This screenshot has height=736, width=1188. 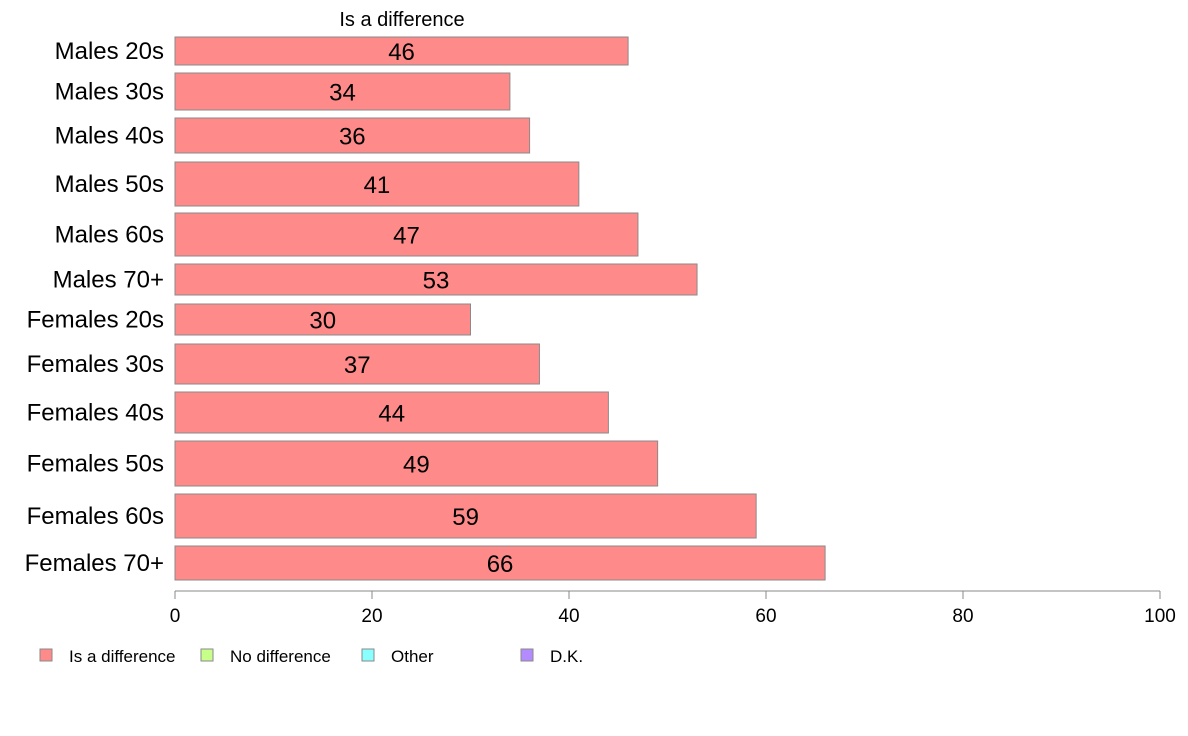 I want to click on data-label: 46, so click(x=401, y=52).